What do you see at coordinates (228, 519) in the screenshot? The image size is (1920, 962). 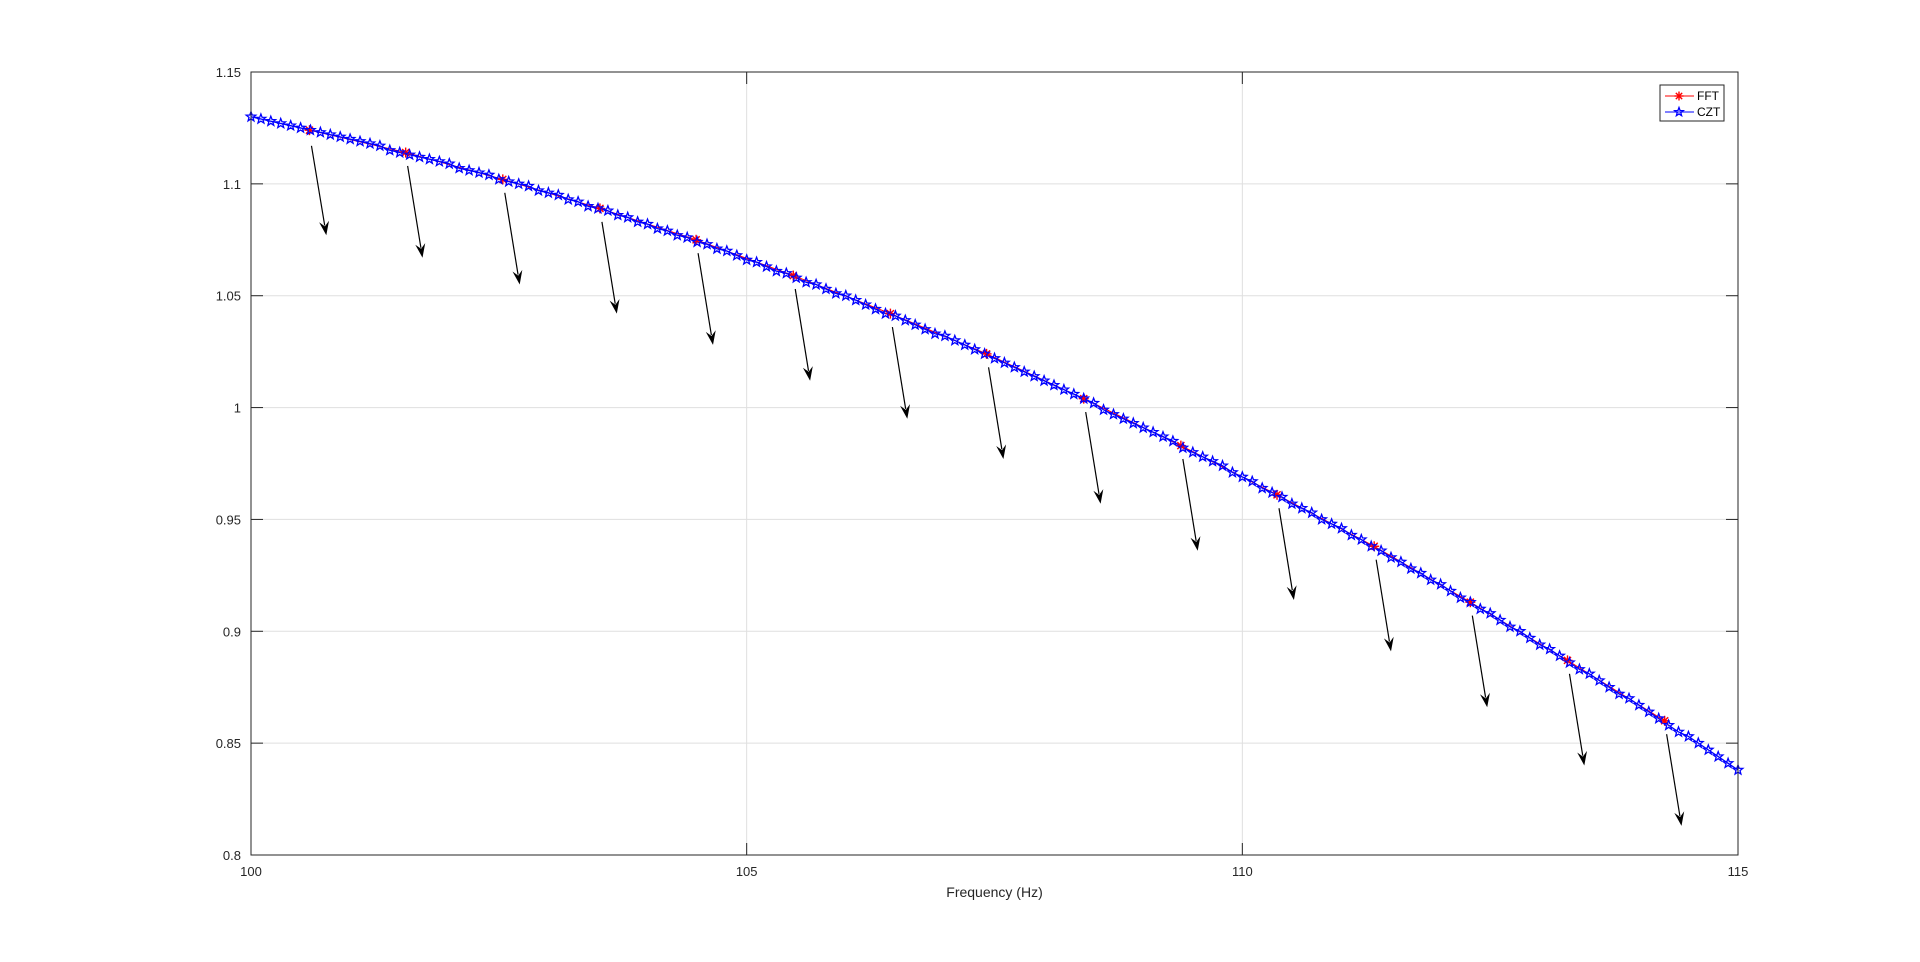 I see `y-tick-label: 0.95` at bounding box center [228, 519].